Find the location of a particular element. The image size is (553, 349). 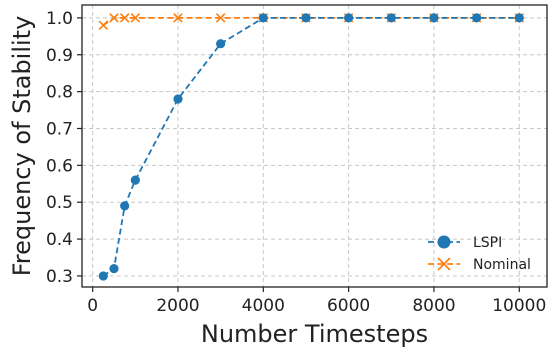

legend: LSPI Nominal is located at coordinates (479, 254).